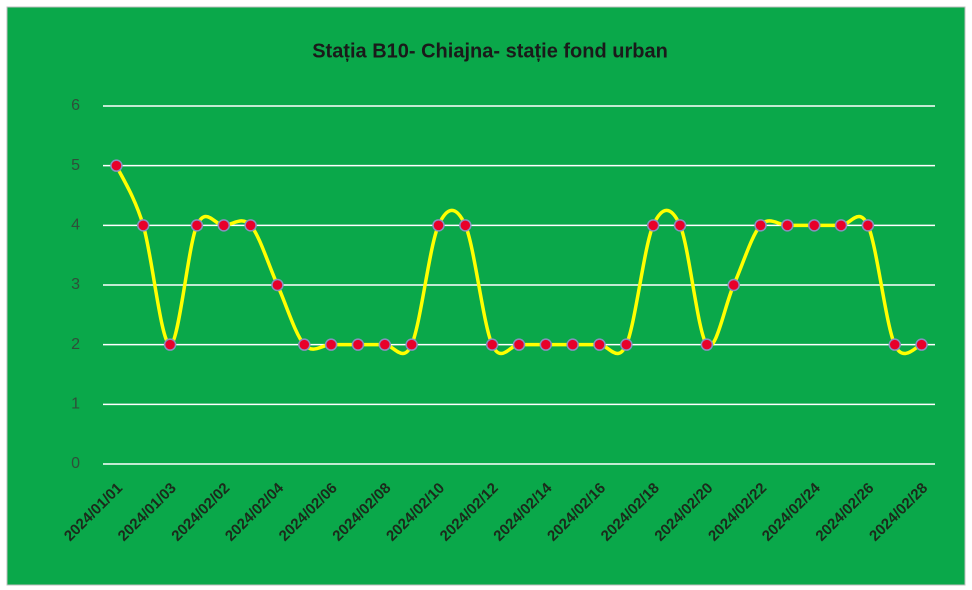 Image resolution: width=972 pixels, height=590 pixels. What do you see at coordinates (490, 51) in the screenshot?
I see `chart-title: Stația B10- Chiajna- stație fond urban` at bounding box center [490, 51].